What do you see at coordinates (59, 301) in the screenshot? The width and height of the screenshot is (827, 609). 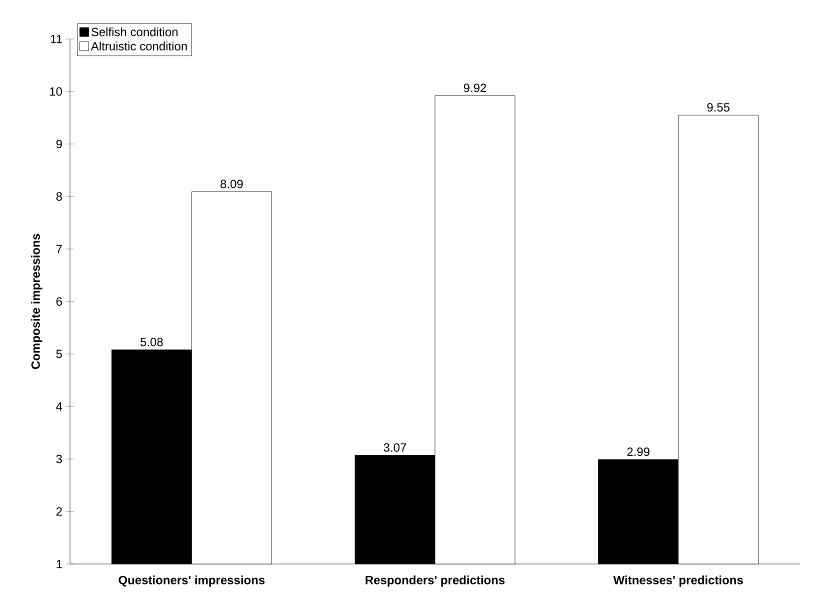 I see `y-tick-label: 6` at bounding box center [59, 301].